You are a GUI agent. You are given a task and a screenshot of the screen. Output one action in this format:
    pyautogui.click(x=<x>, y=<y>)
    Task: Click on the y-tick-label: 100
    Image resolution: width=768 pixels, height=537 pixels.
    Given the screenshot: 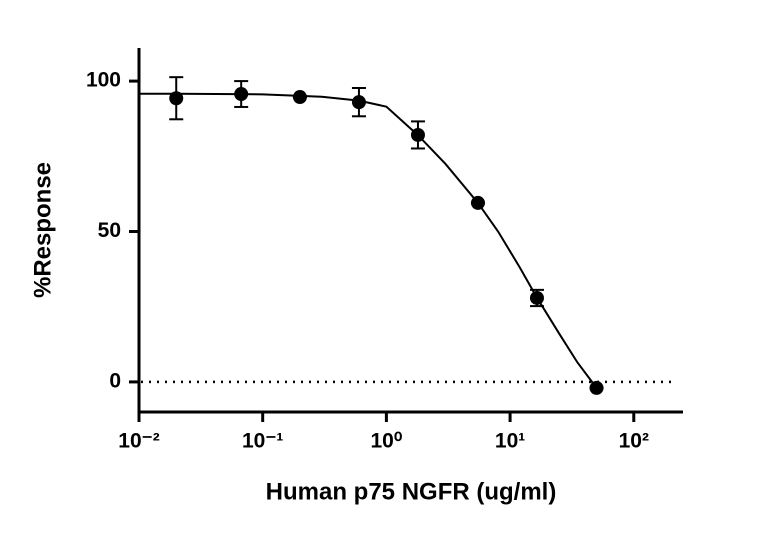 What is the action you would take?
    pyautogui.click(x=103, y=80)
    